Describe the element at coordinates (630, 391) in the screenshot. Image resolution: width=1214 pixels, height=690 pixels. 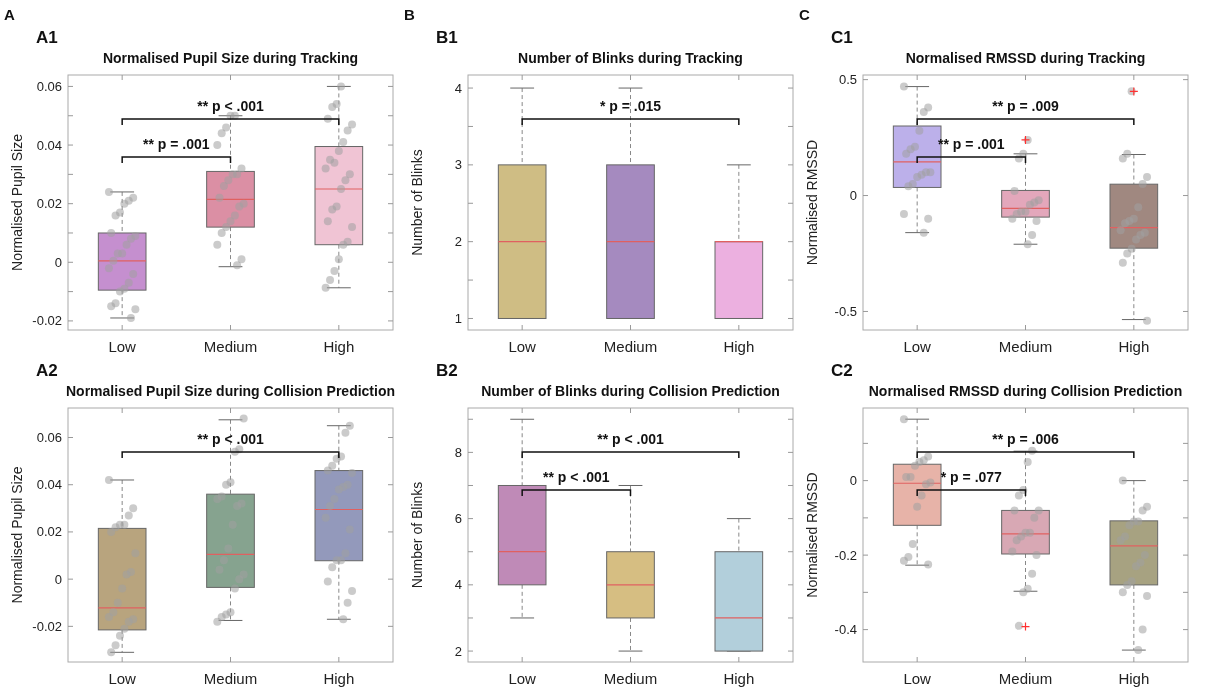
I see `chart-title: Number of Blinks during Collision Prediction` at that location.